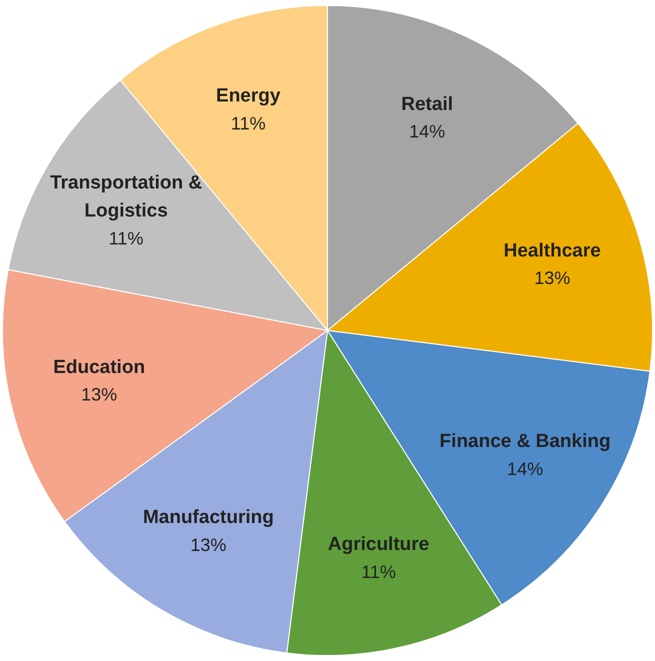 Image resolution: width=655 pixels, height=661 pixels. What do you see at coordinates (525, 441) in the screenshot?
I see `slice-label: Finance & Banking` at bounding box center [525, 441].